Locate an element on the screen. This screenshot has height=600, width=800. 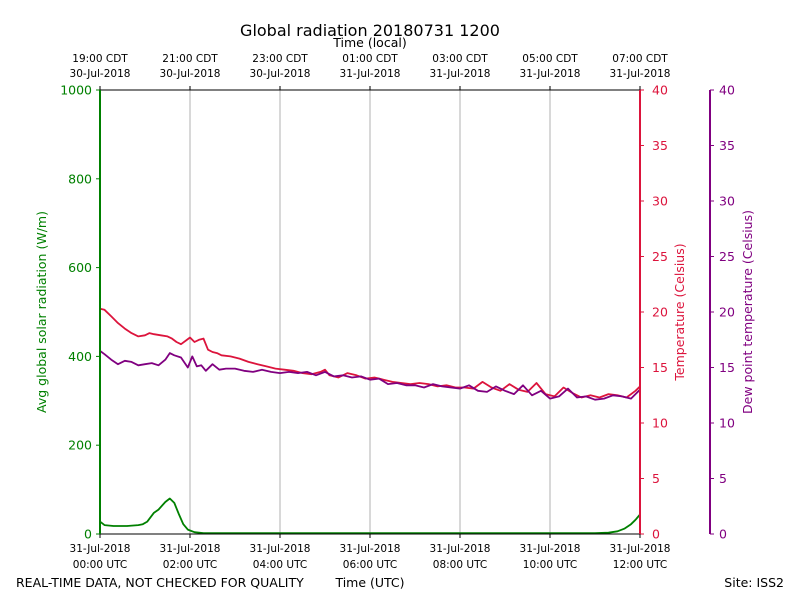
temperature-tick-label: 0 is located at coordinates (656, 534).